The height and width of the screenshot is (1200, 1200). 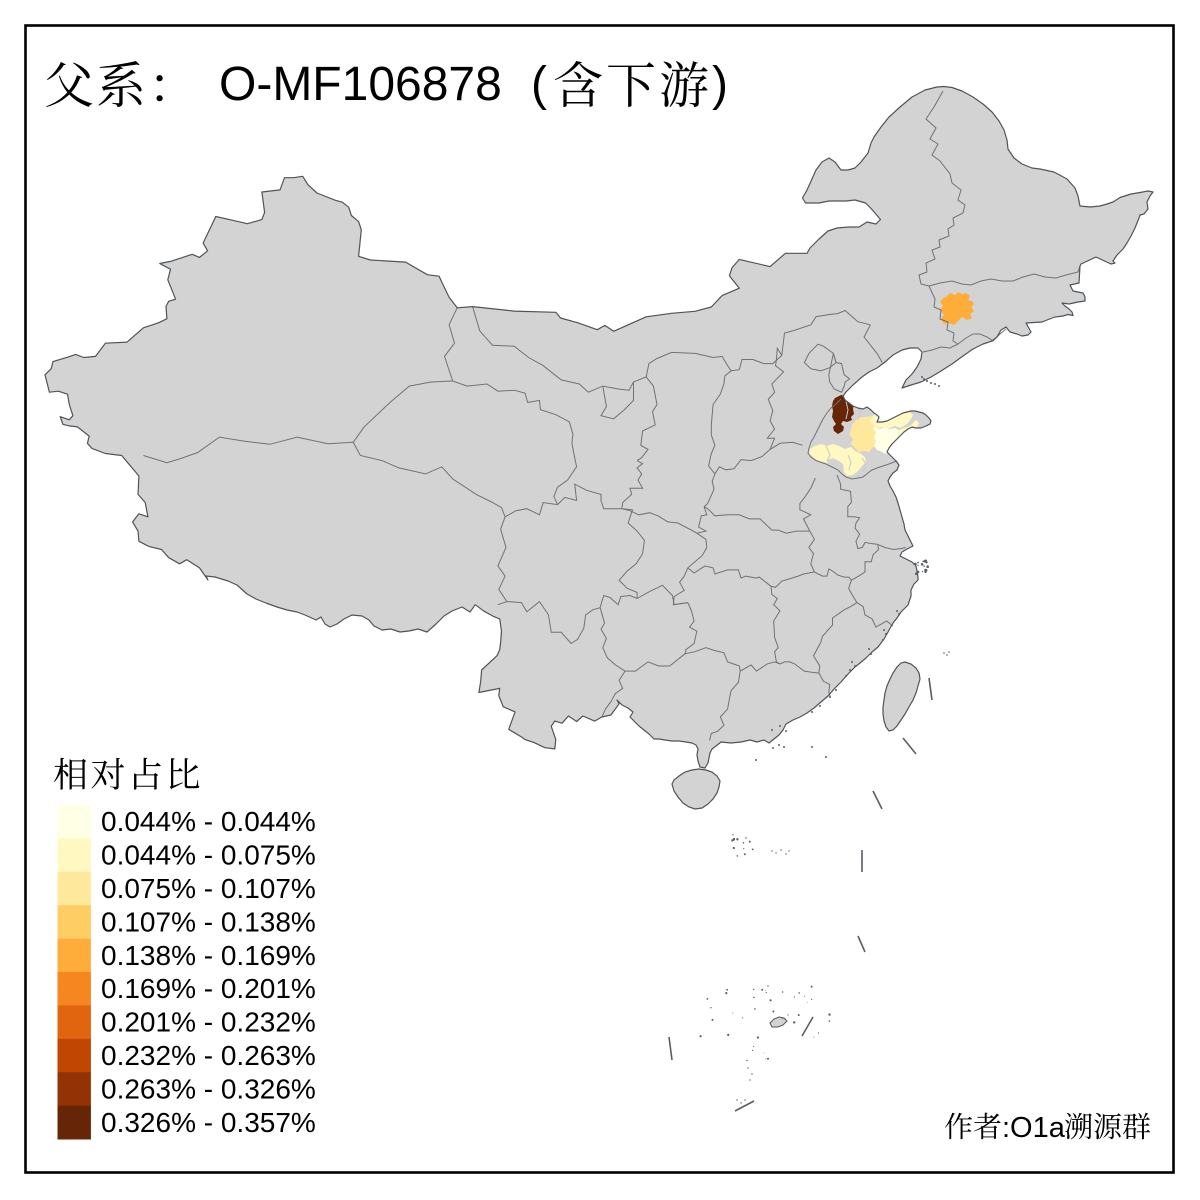 What do you see at coordinates (208, 988) in the screenshot?
I see `svg-text: 0.169% - 0.201%` at bounding box center [208, 988].